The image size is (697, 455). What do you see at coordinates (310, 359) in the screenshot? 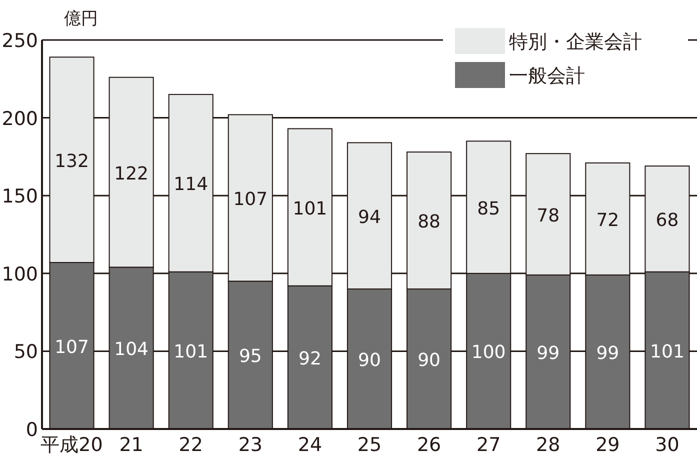
I see `data-label: 92` at bounding box center [310, 359].